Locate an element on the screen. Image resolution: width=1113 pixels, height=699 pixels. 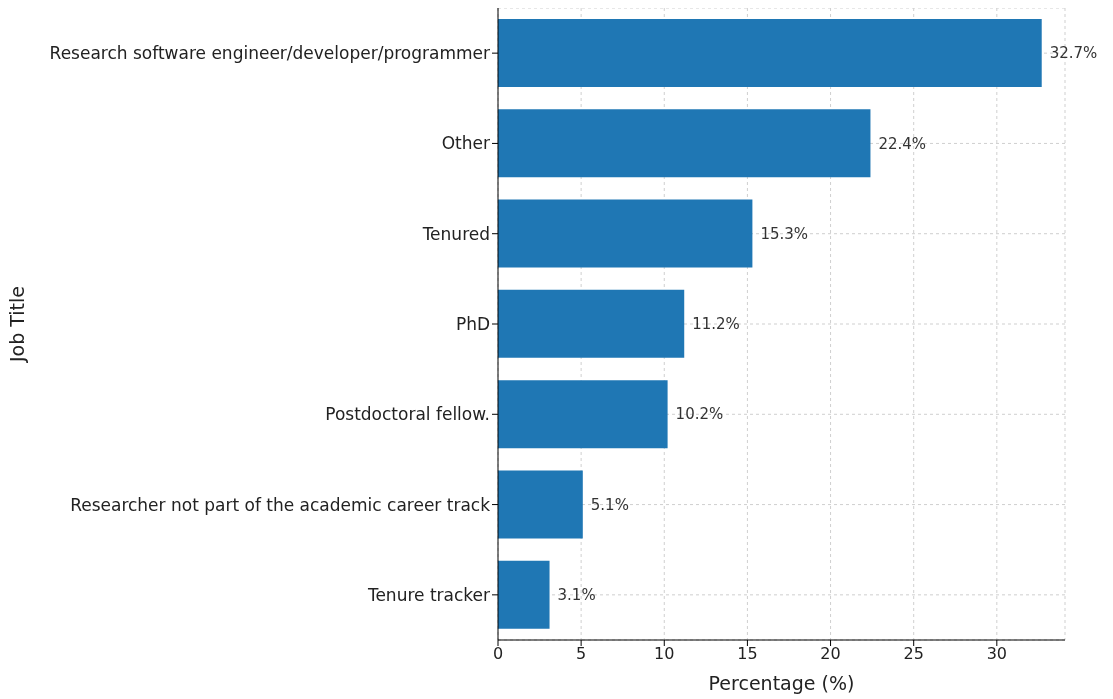
data-label: 22.4% is located at coordinates (902, 143).